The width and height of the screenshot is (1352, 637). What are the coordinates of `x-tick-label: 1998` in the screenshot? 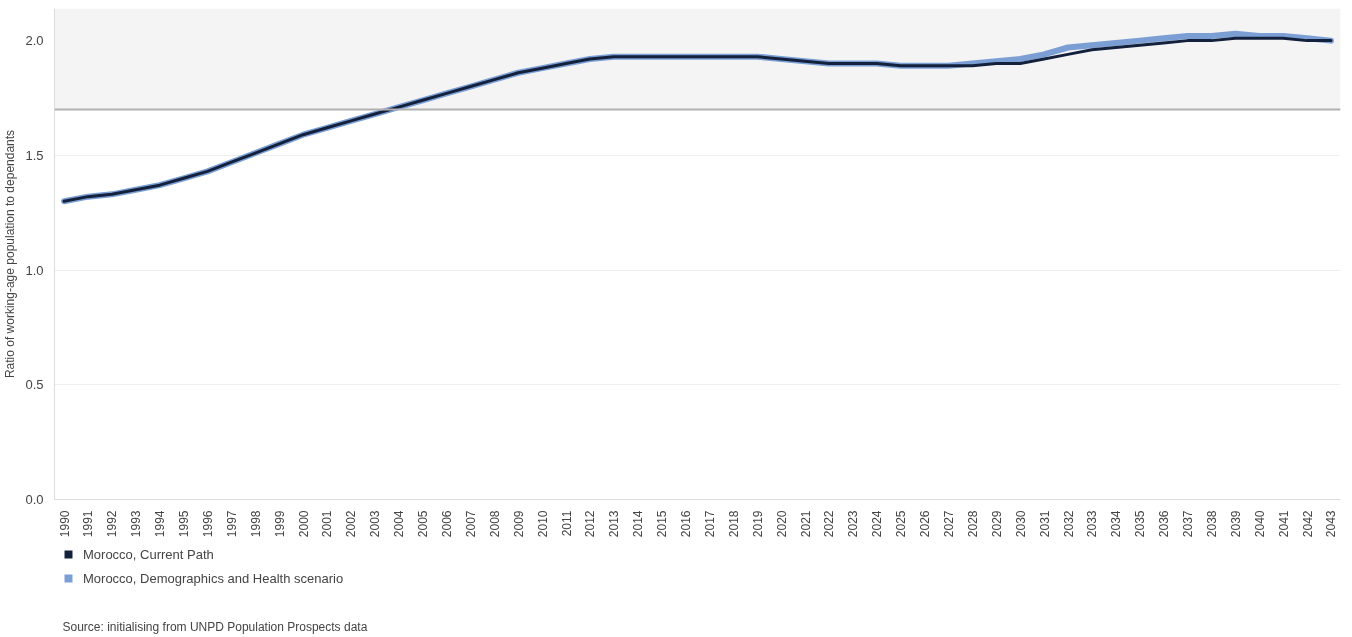 It's located at (255, 524).